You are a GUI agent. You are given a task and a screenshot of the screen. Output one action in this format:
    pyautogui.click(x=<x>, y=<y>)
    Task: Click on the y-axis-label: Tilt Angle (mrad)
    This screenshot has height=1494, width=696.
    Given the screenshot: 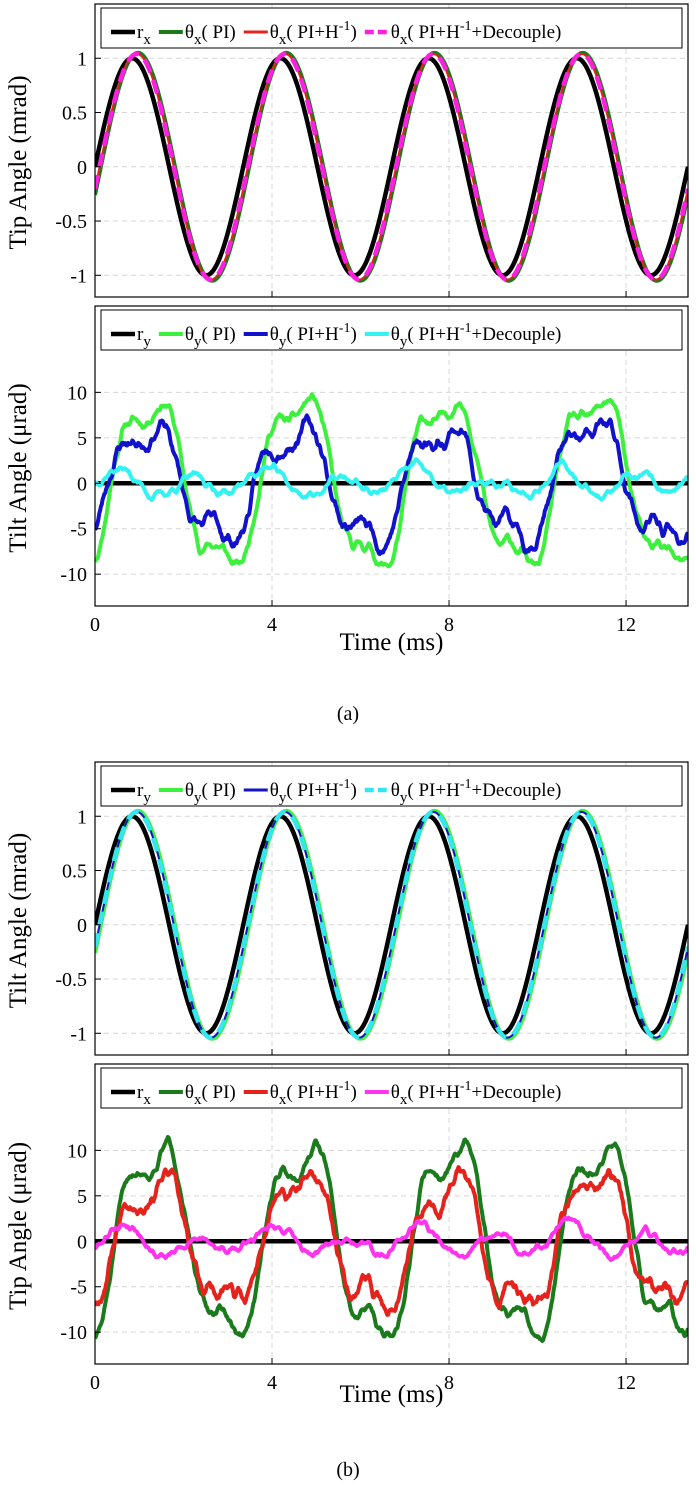 What is the action you would take?
    pyautogui.click(x=18, y=920)
    